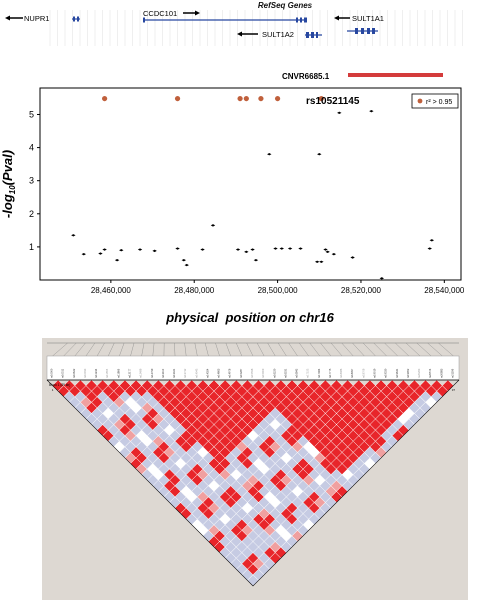  I want to click on marker-name: rs14043, so click(196, 373).